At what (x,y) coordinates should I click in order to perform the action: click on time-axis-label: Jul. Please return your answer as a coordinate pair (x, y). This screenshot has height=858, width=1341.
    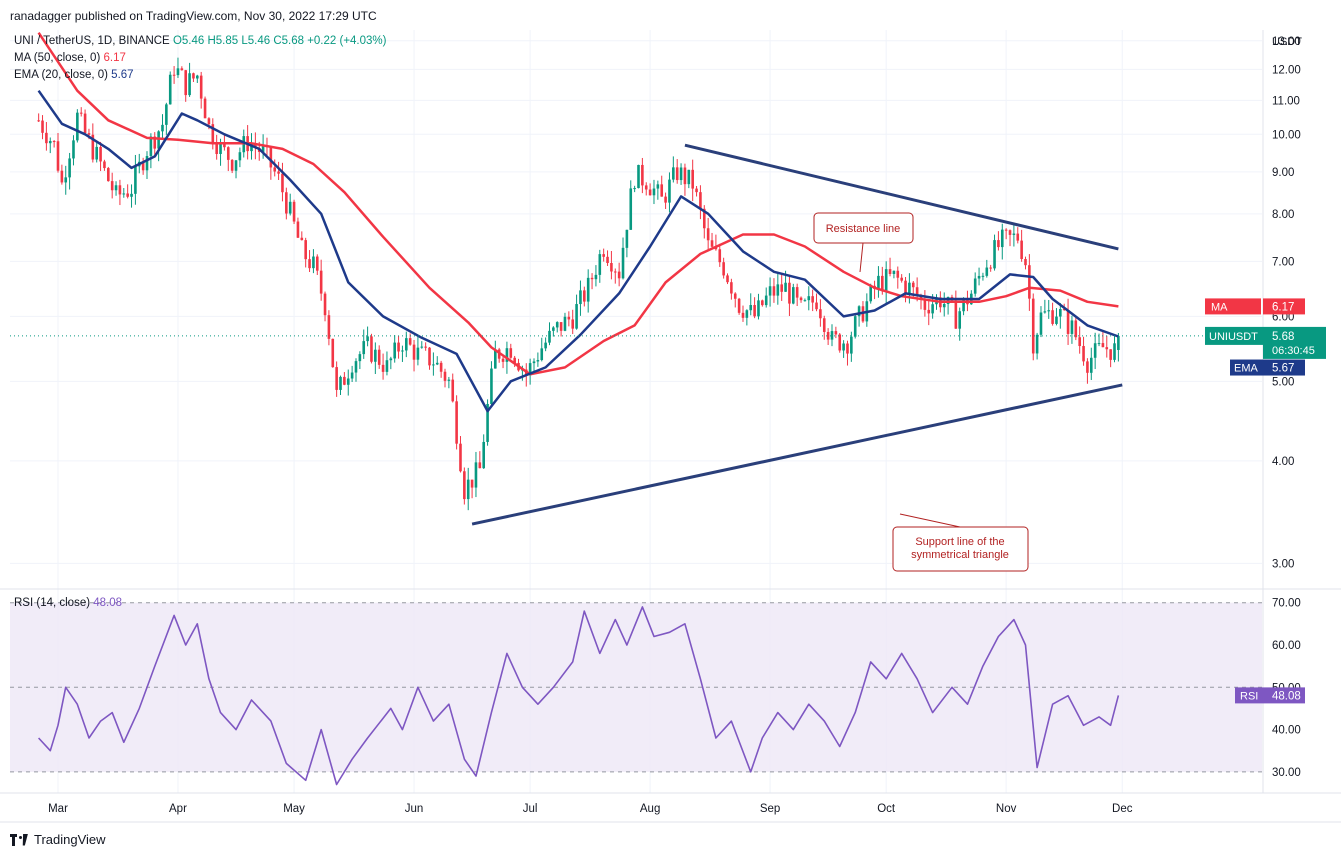
    Looking at the image, I should click on (530, 809).